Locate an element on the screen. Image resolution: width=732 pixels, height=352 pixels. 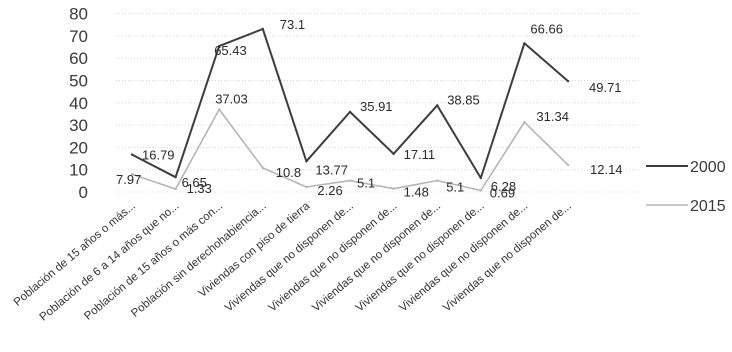
y-tick-label: 20 is located at coordinates (78, 147).